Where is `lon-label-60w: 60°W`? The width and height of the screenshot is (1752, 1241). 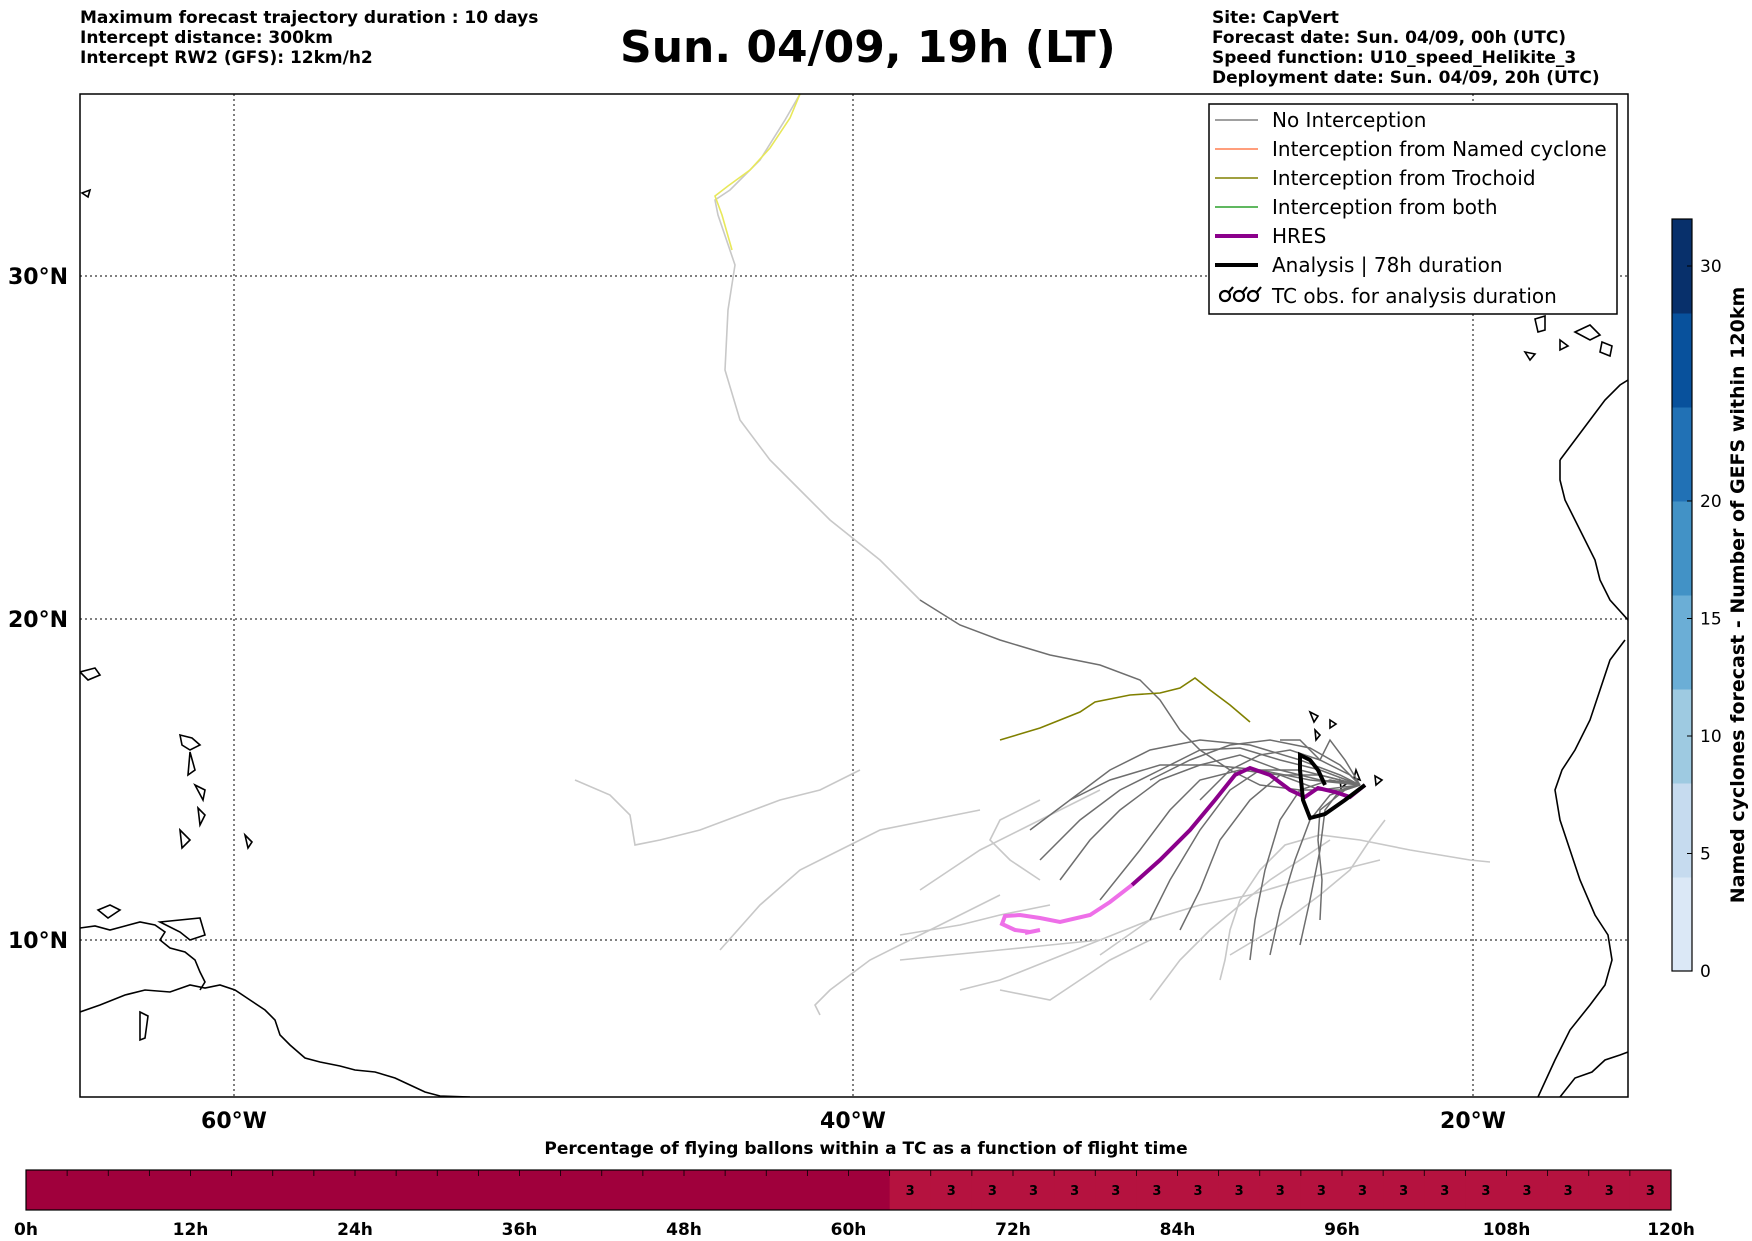
lon-label-60w: 60°W is located at coordinates (234, 1121).